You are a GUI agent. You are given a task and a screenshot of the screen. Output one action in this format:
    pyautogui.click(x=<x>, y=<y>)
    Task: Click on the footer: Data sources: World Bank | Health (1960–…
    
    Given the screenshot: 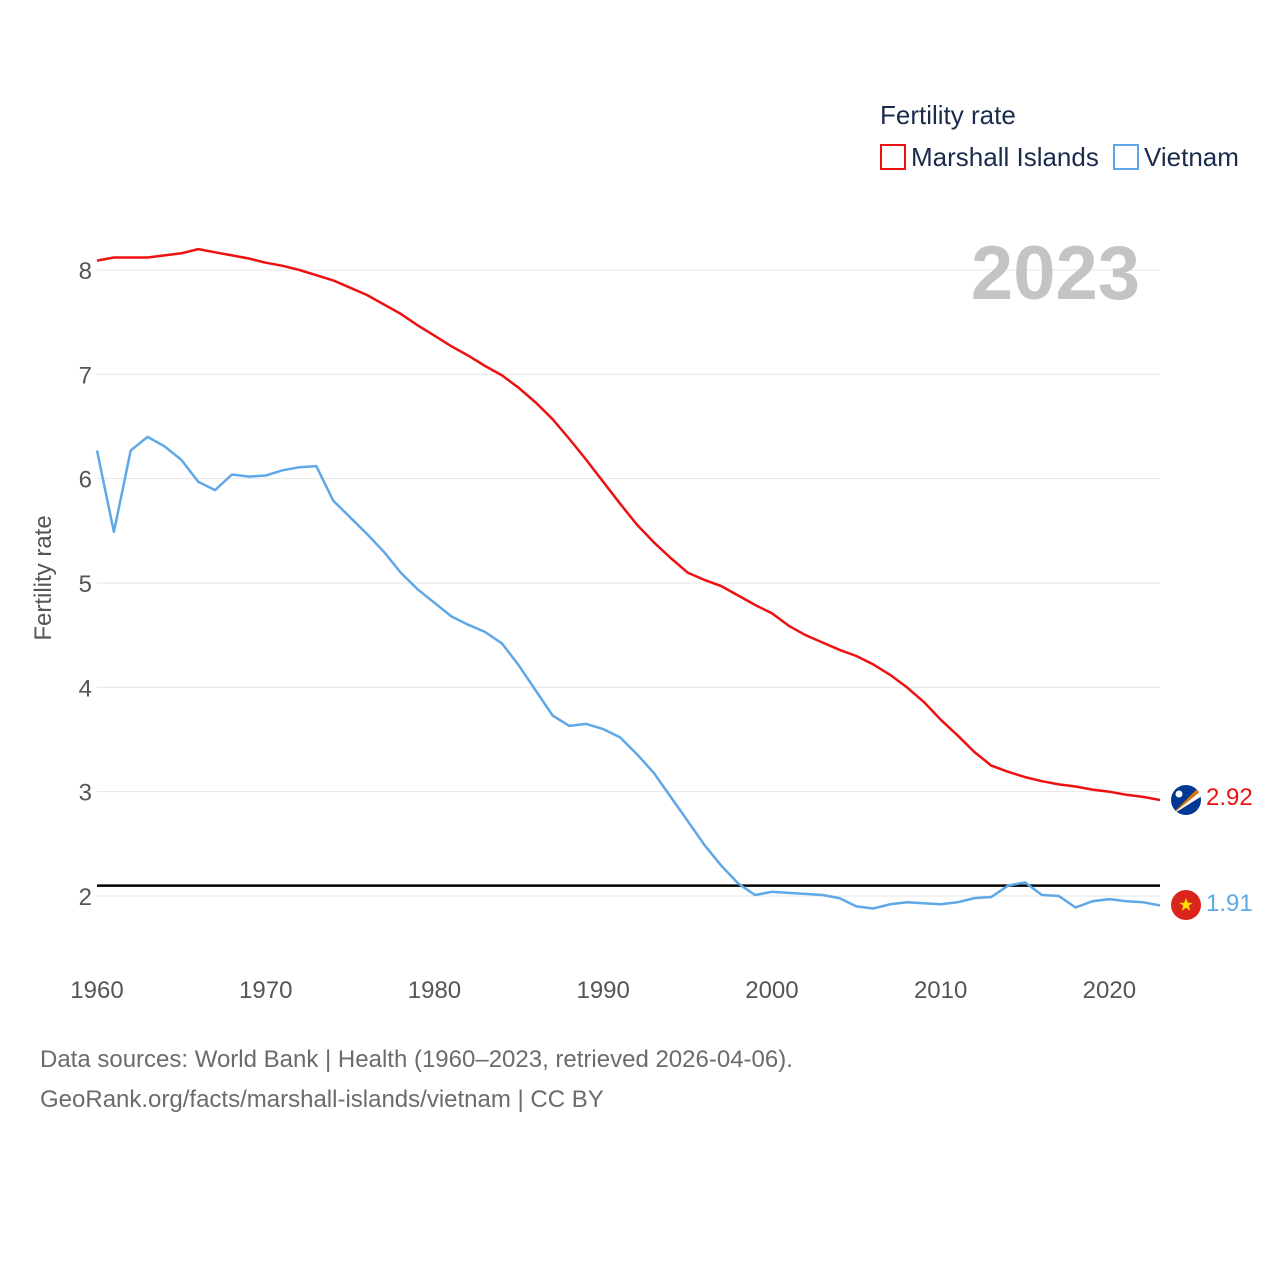 What is the action you would take?
    pyautogui.click(x=416, y=1080)
    